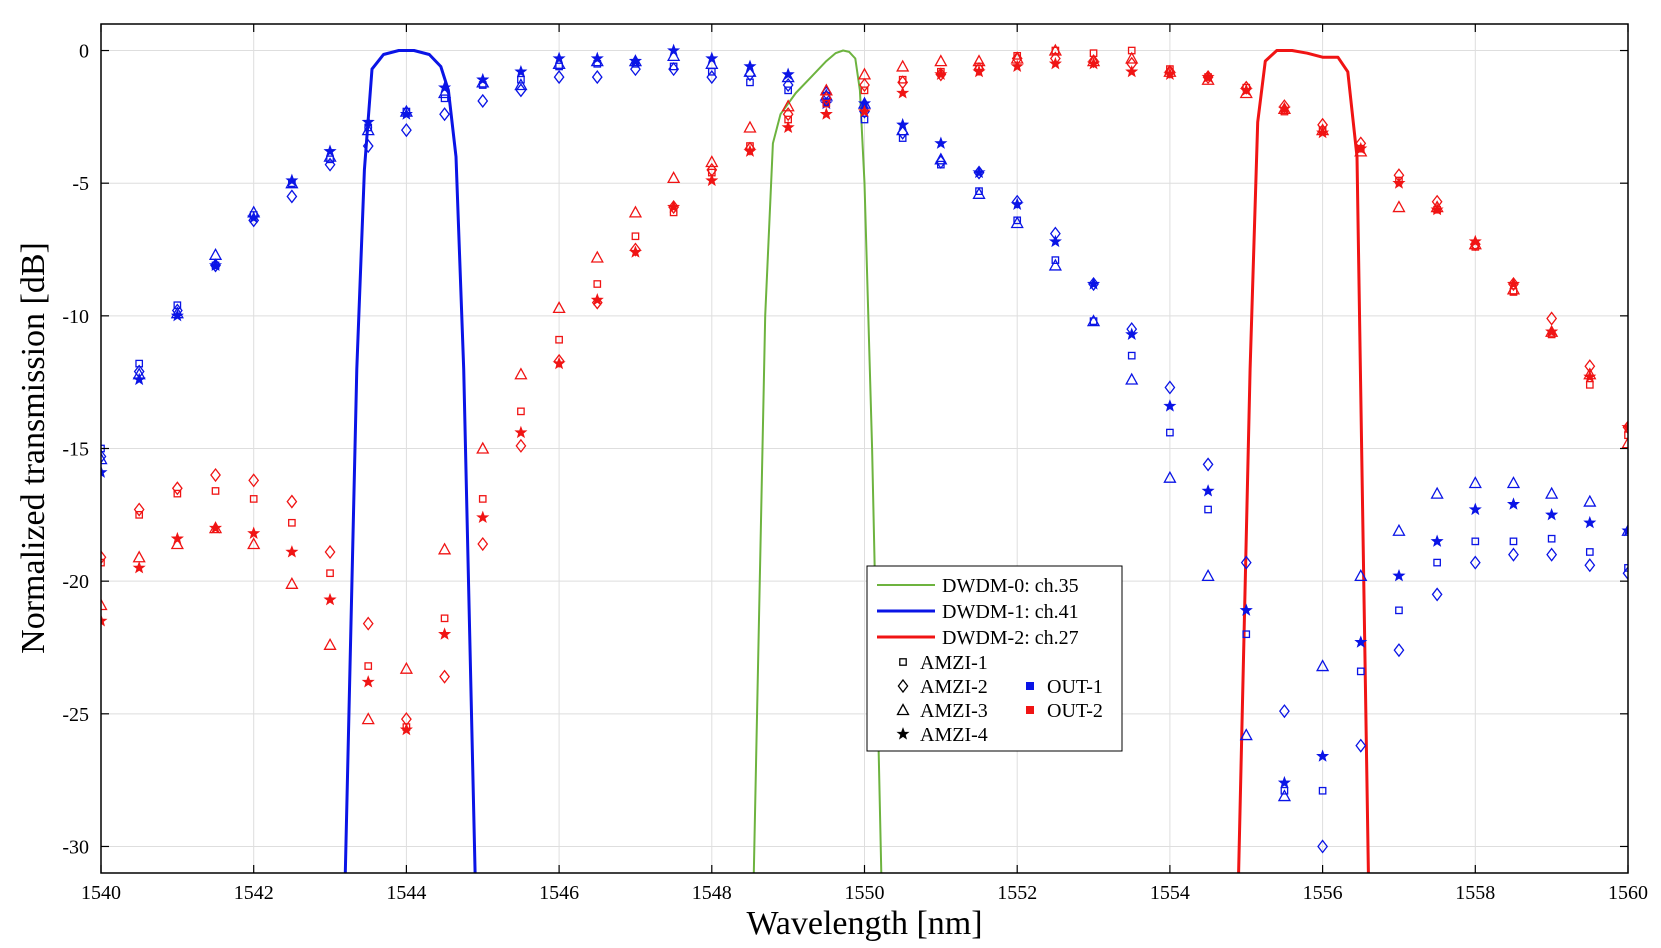  What do you see at coordinates (1628, 893) in the screenshot?
I see `x-tick-label: 1560` at bounding box center [1628, 893].